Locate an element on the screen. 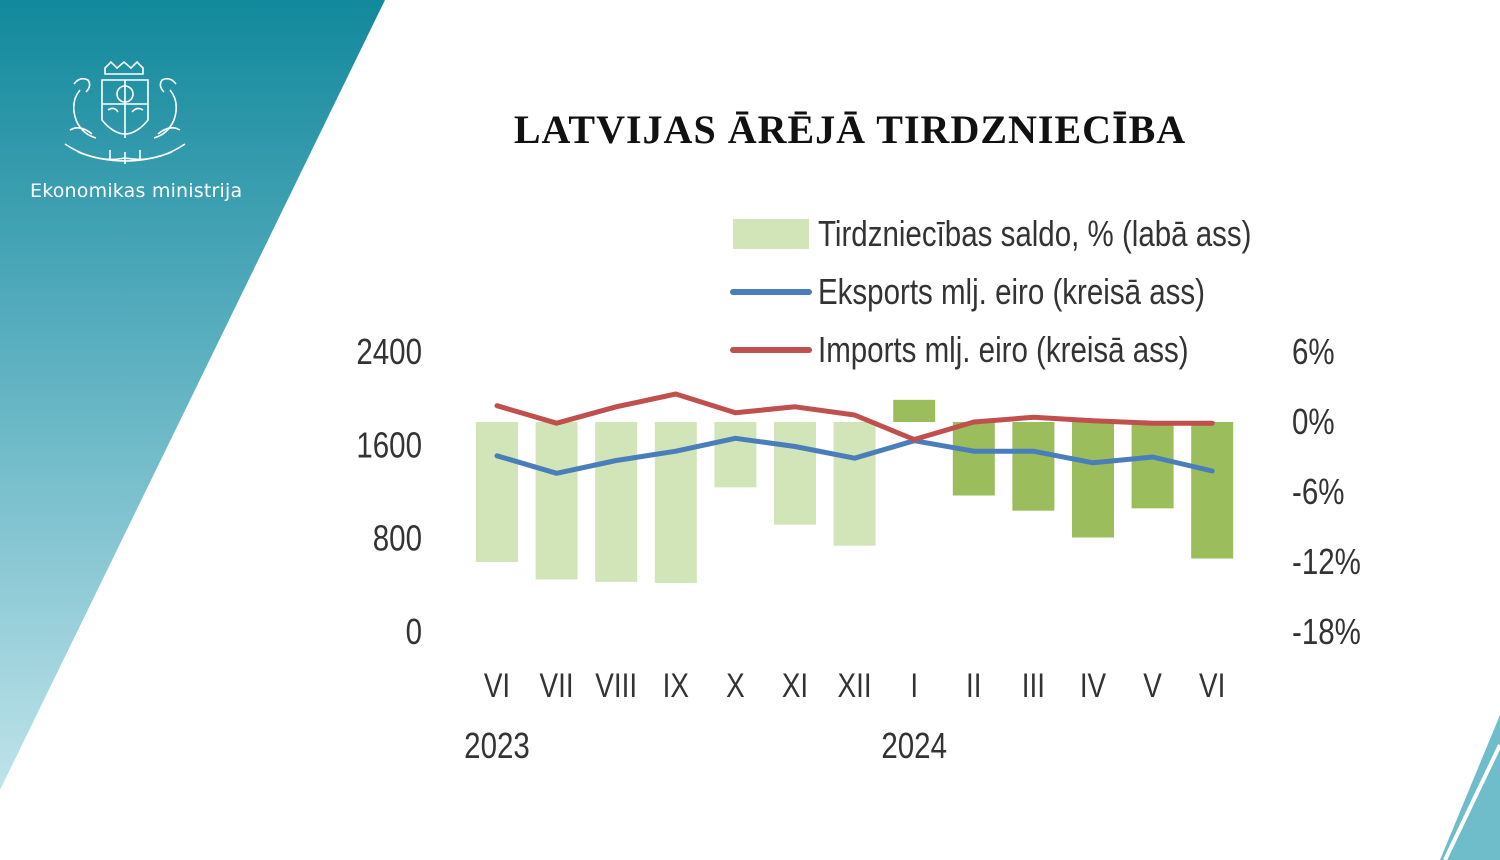 This screenshot has height=860, width=1500. right-tick-4: -18% is located at coordinates (1326, 631).